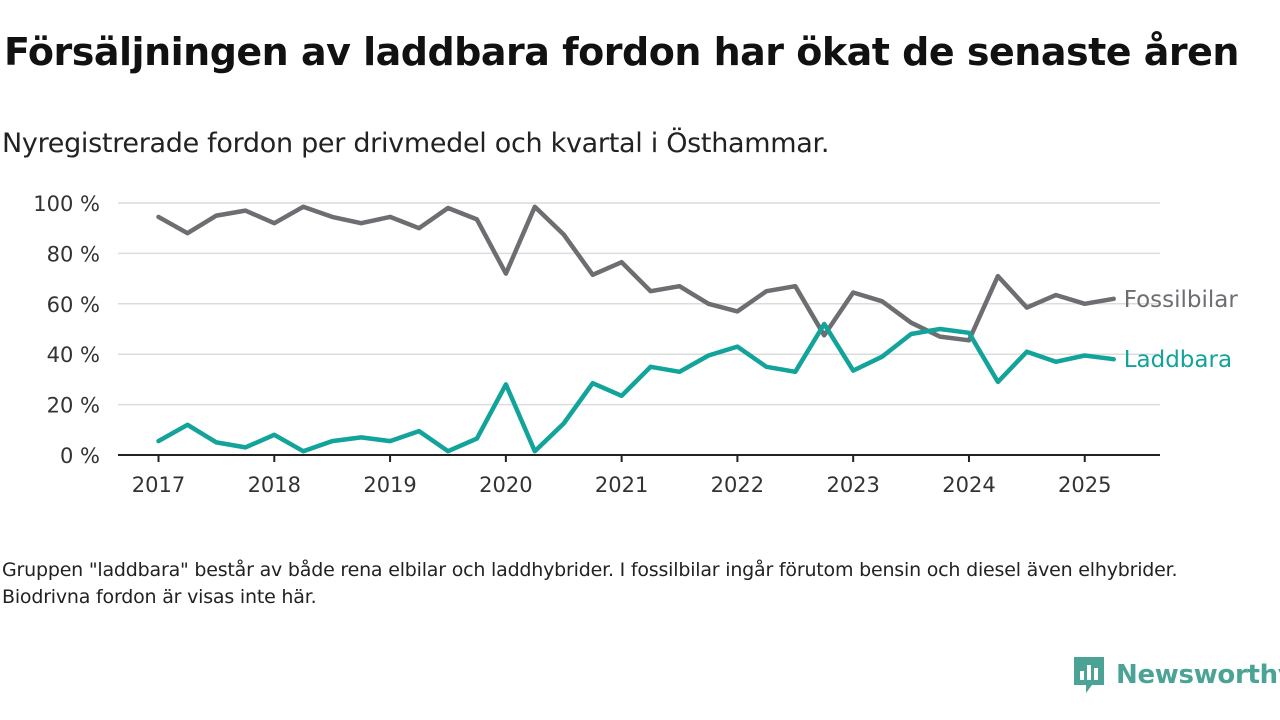  What do you see at coordinates (1178, 360) in the screenshot?
I see `series-label-laddbara: Laddbara` at bounding box center [1178, 360].